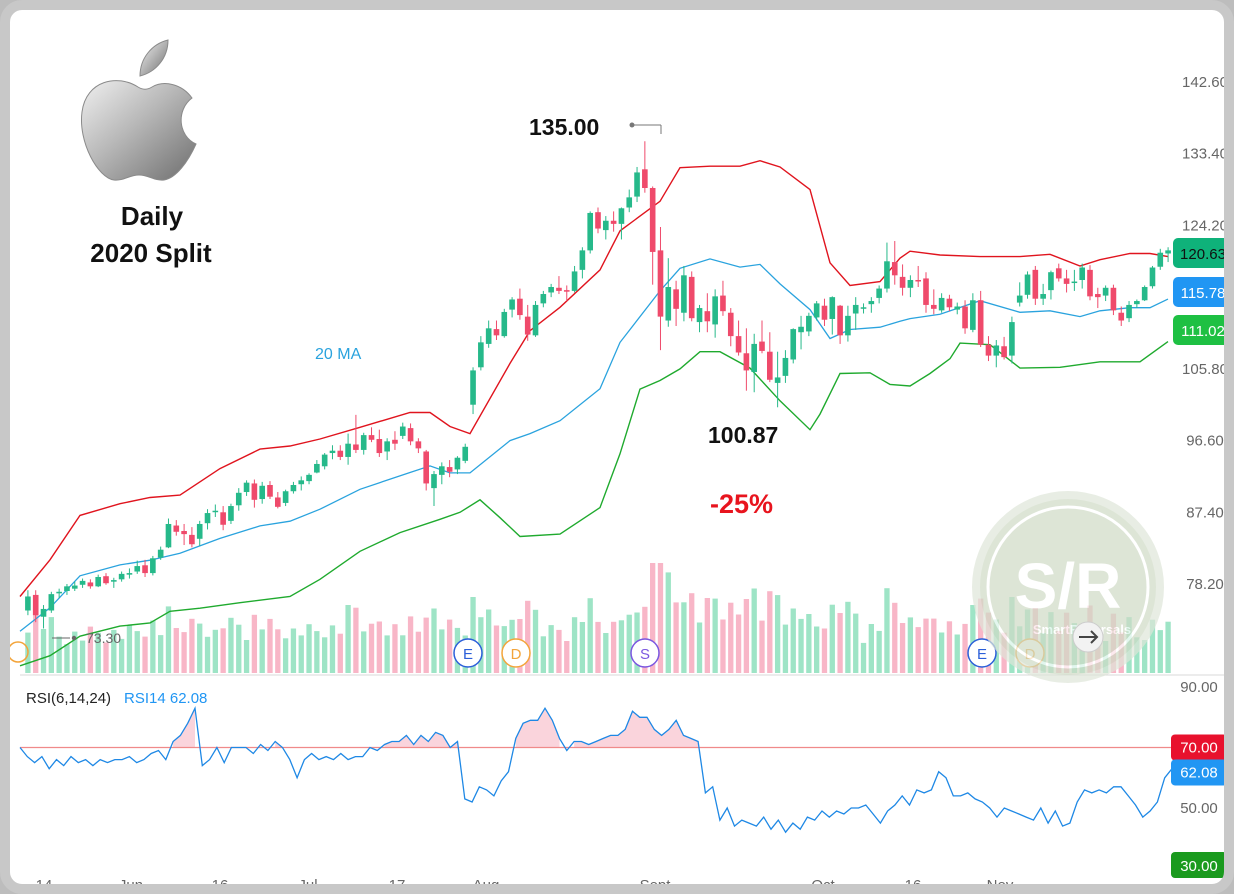  Describe the element at coordinates (743, 435) in the screenshot. I see `low-price-annotation: 100.87` at that location.